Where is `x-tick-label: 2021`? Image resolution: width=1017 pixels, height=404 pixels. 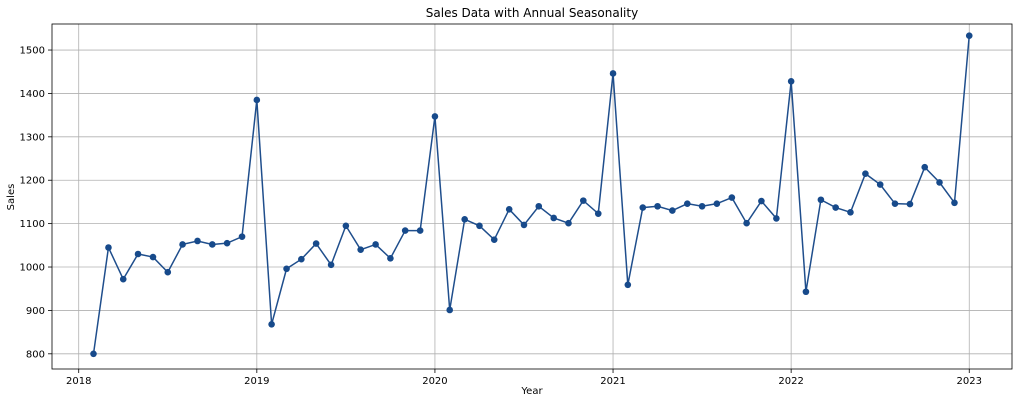 x-tick-label: 2021 is located at coordinates (612, 381).